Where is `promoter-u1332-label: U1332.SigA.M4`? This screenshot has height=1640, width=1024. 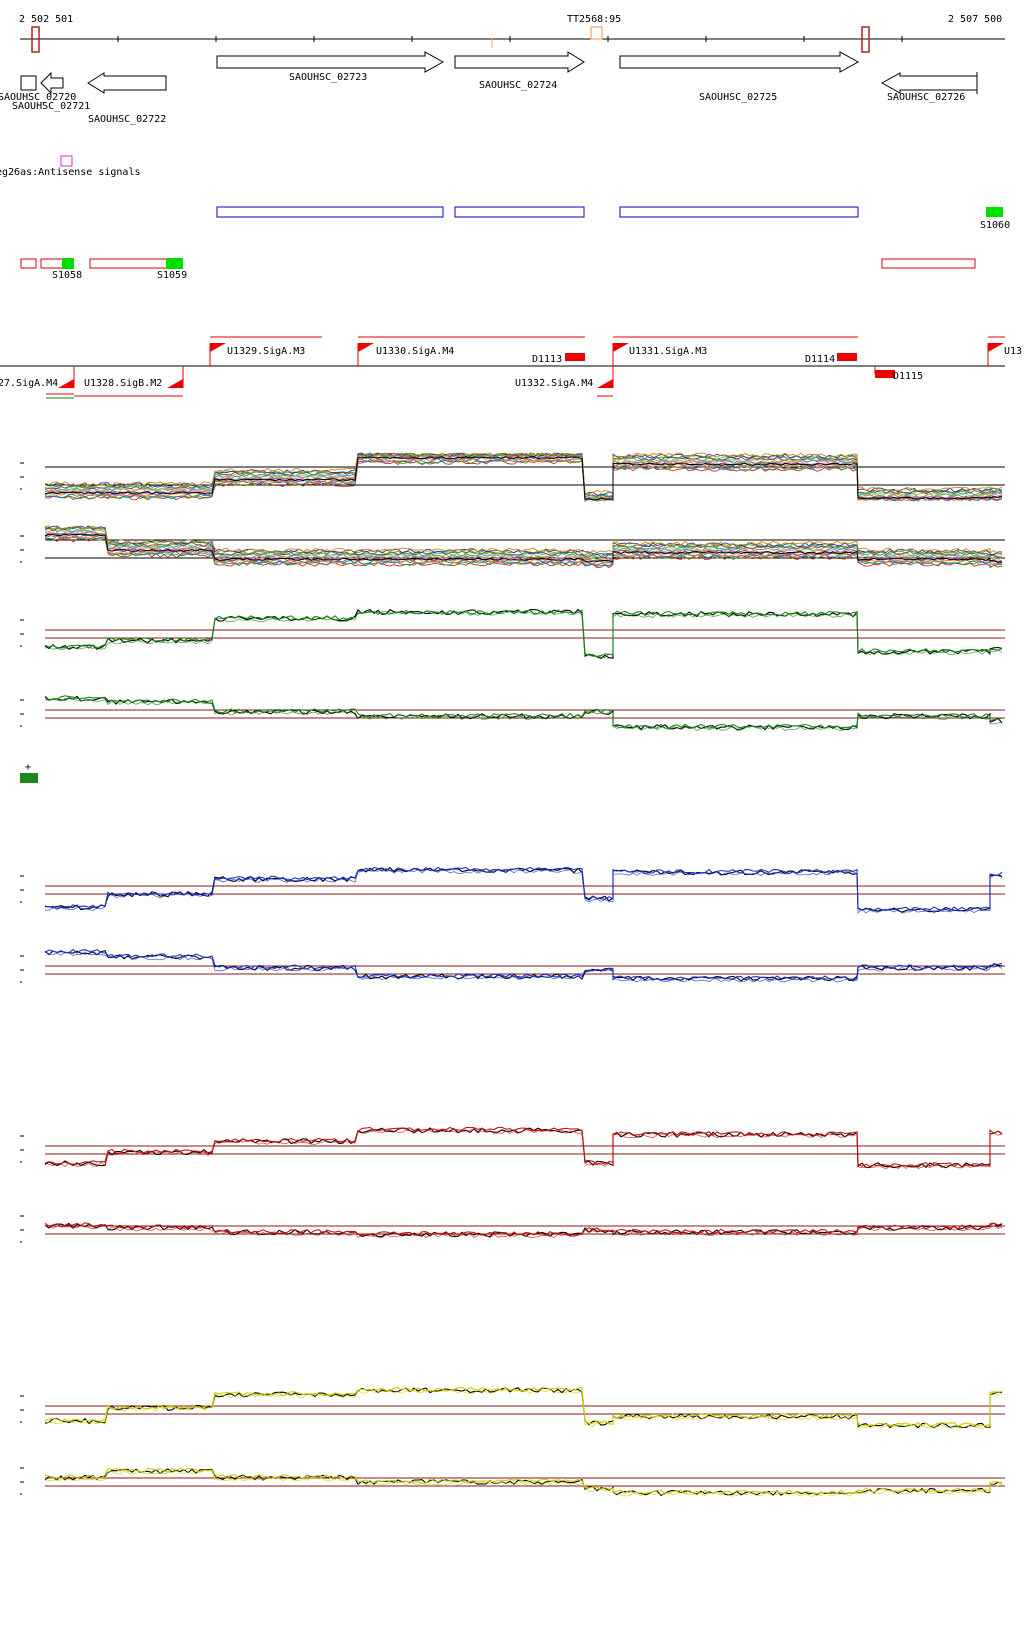 promoter-u1332-label: U1332.SigA.M4 is located at coordinates (554, 383).